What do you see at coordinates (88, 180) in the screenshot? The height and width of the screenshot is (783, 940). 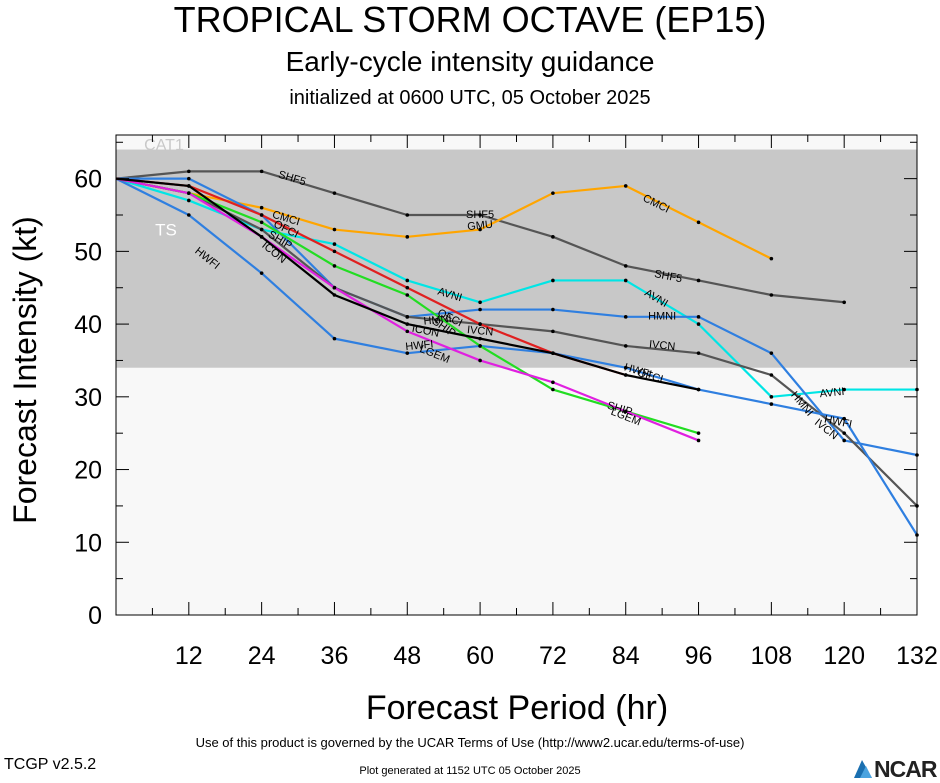 I see `y-tick-label: 60` at bounding box center [88, 180].